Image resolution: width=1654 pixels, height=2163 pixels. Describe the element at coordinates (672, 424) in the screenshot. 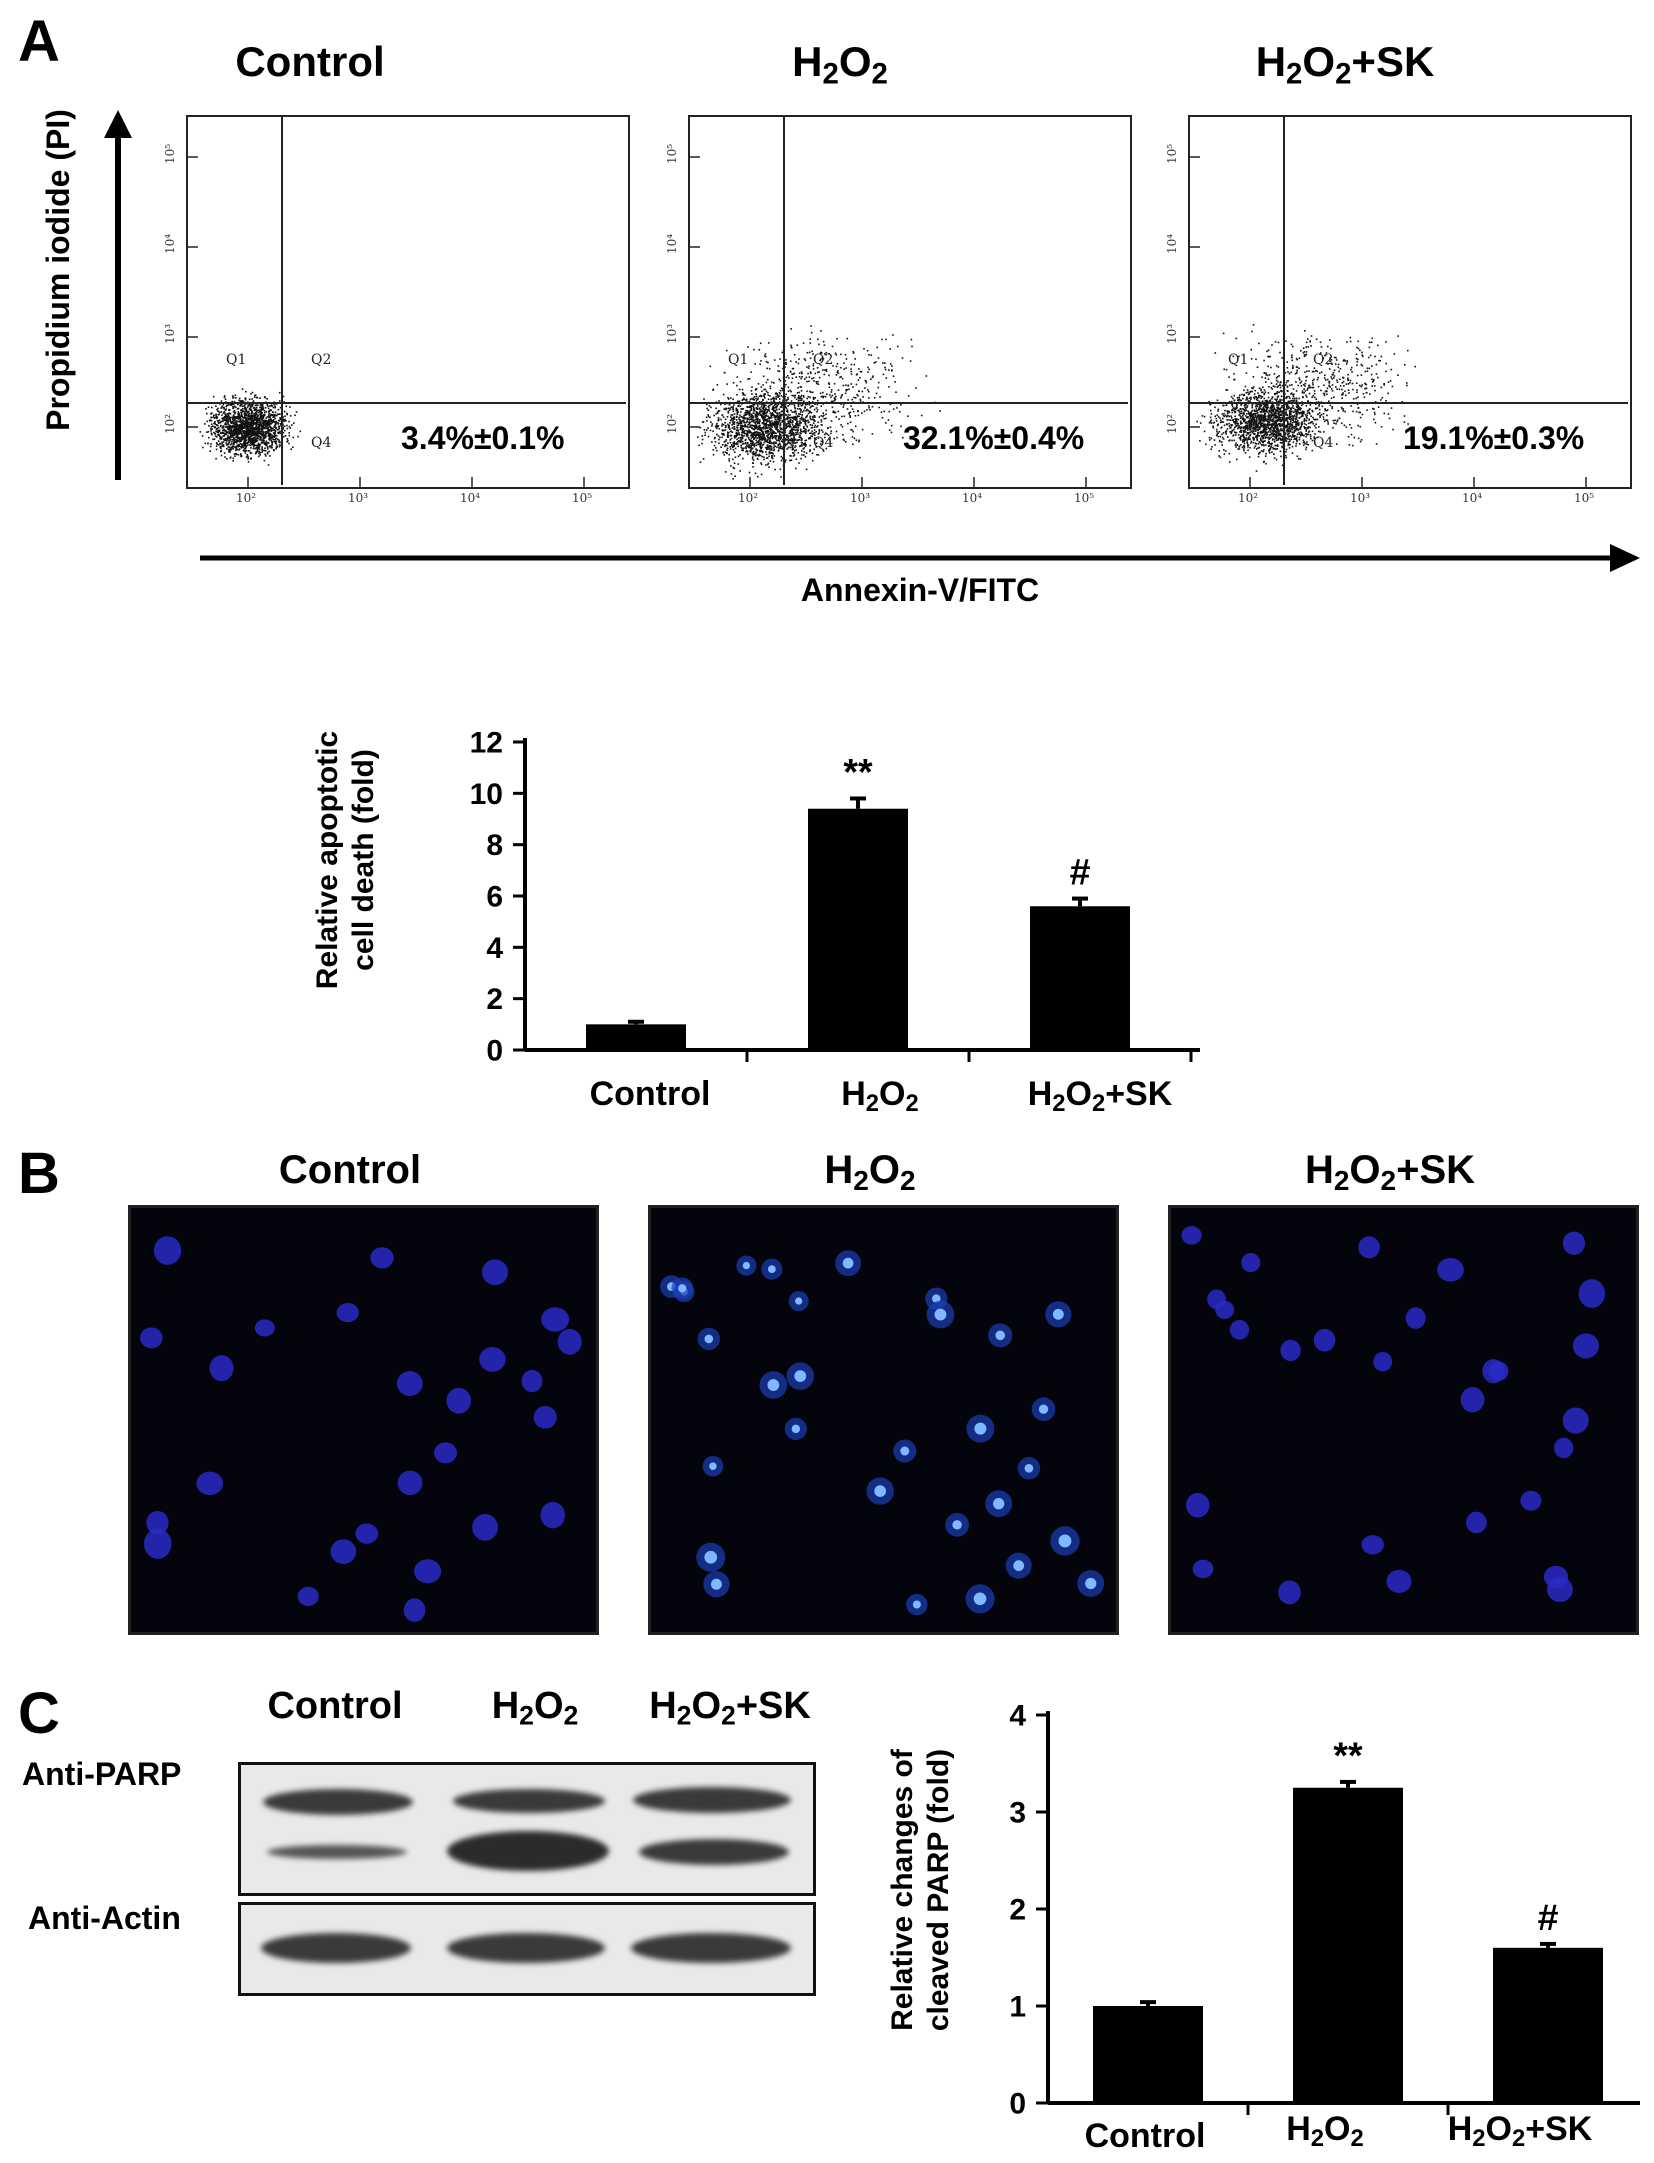

I see `y-log-tick: 10²` at that location.